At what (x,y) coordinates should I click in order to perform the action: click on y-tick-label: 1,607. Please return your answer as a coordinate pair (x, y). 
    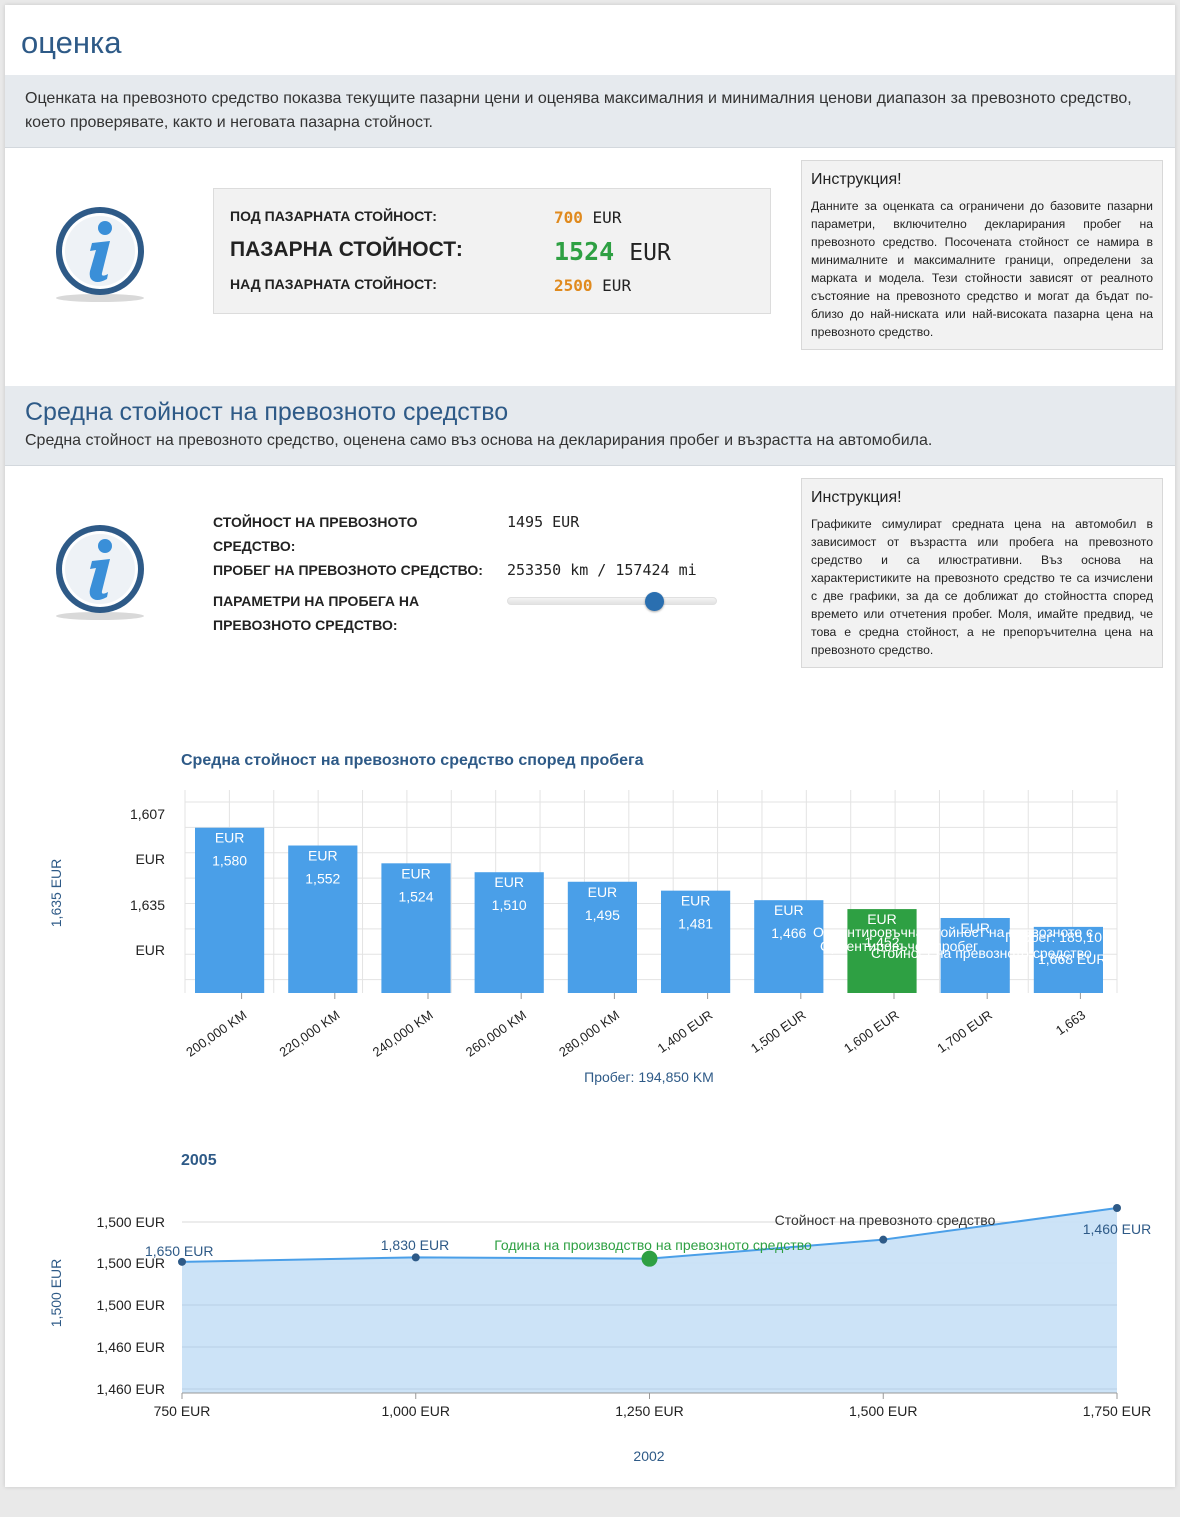
    Looking at the image, I should click on (147, 814).